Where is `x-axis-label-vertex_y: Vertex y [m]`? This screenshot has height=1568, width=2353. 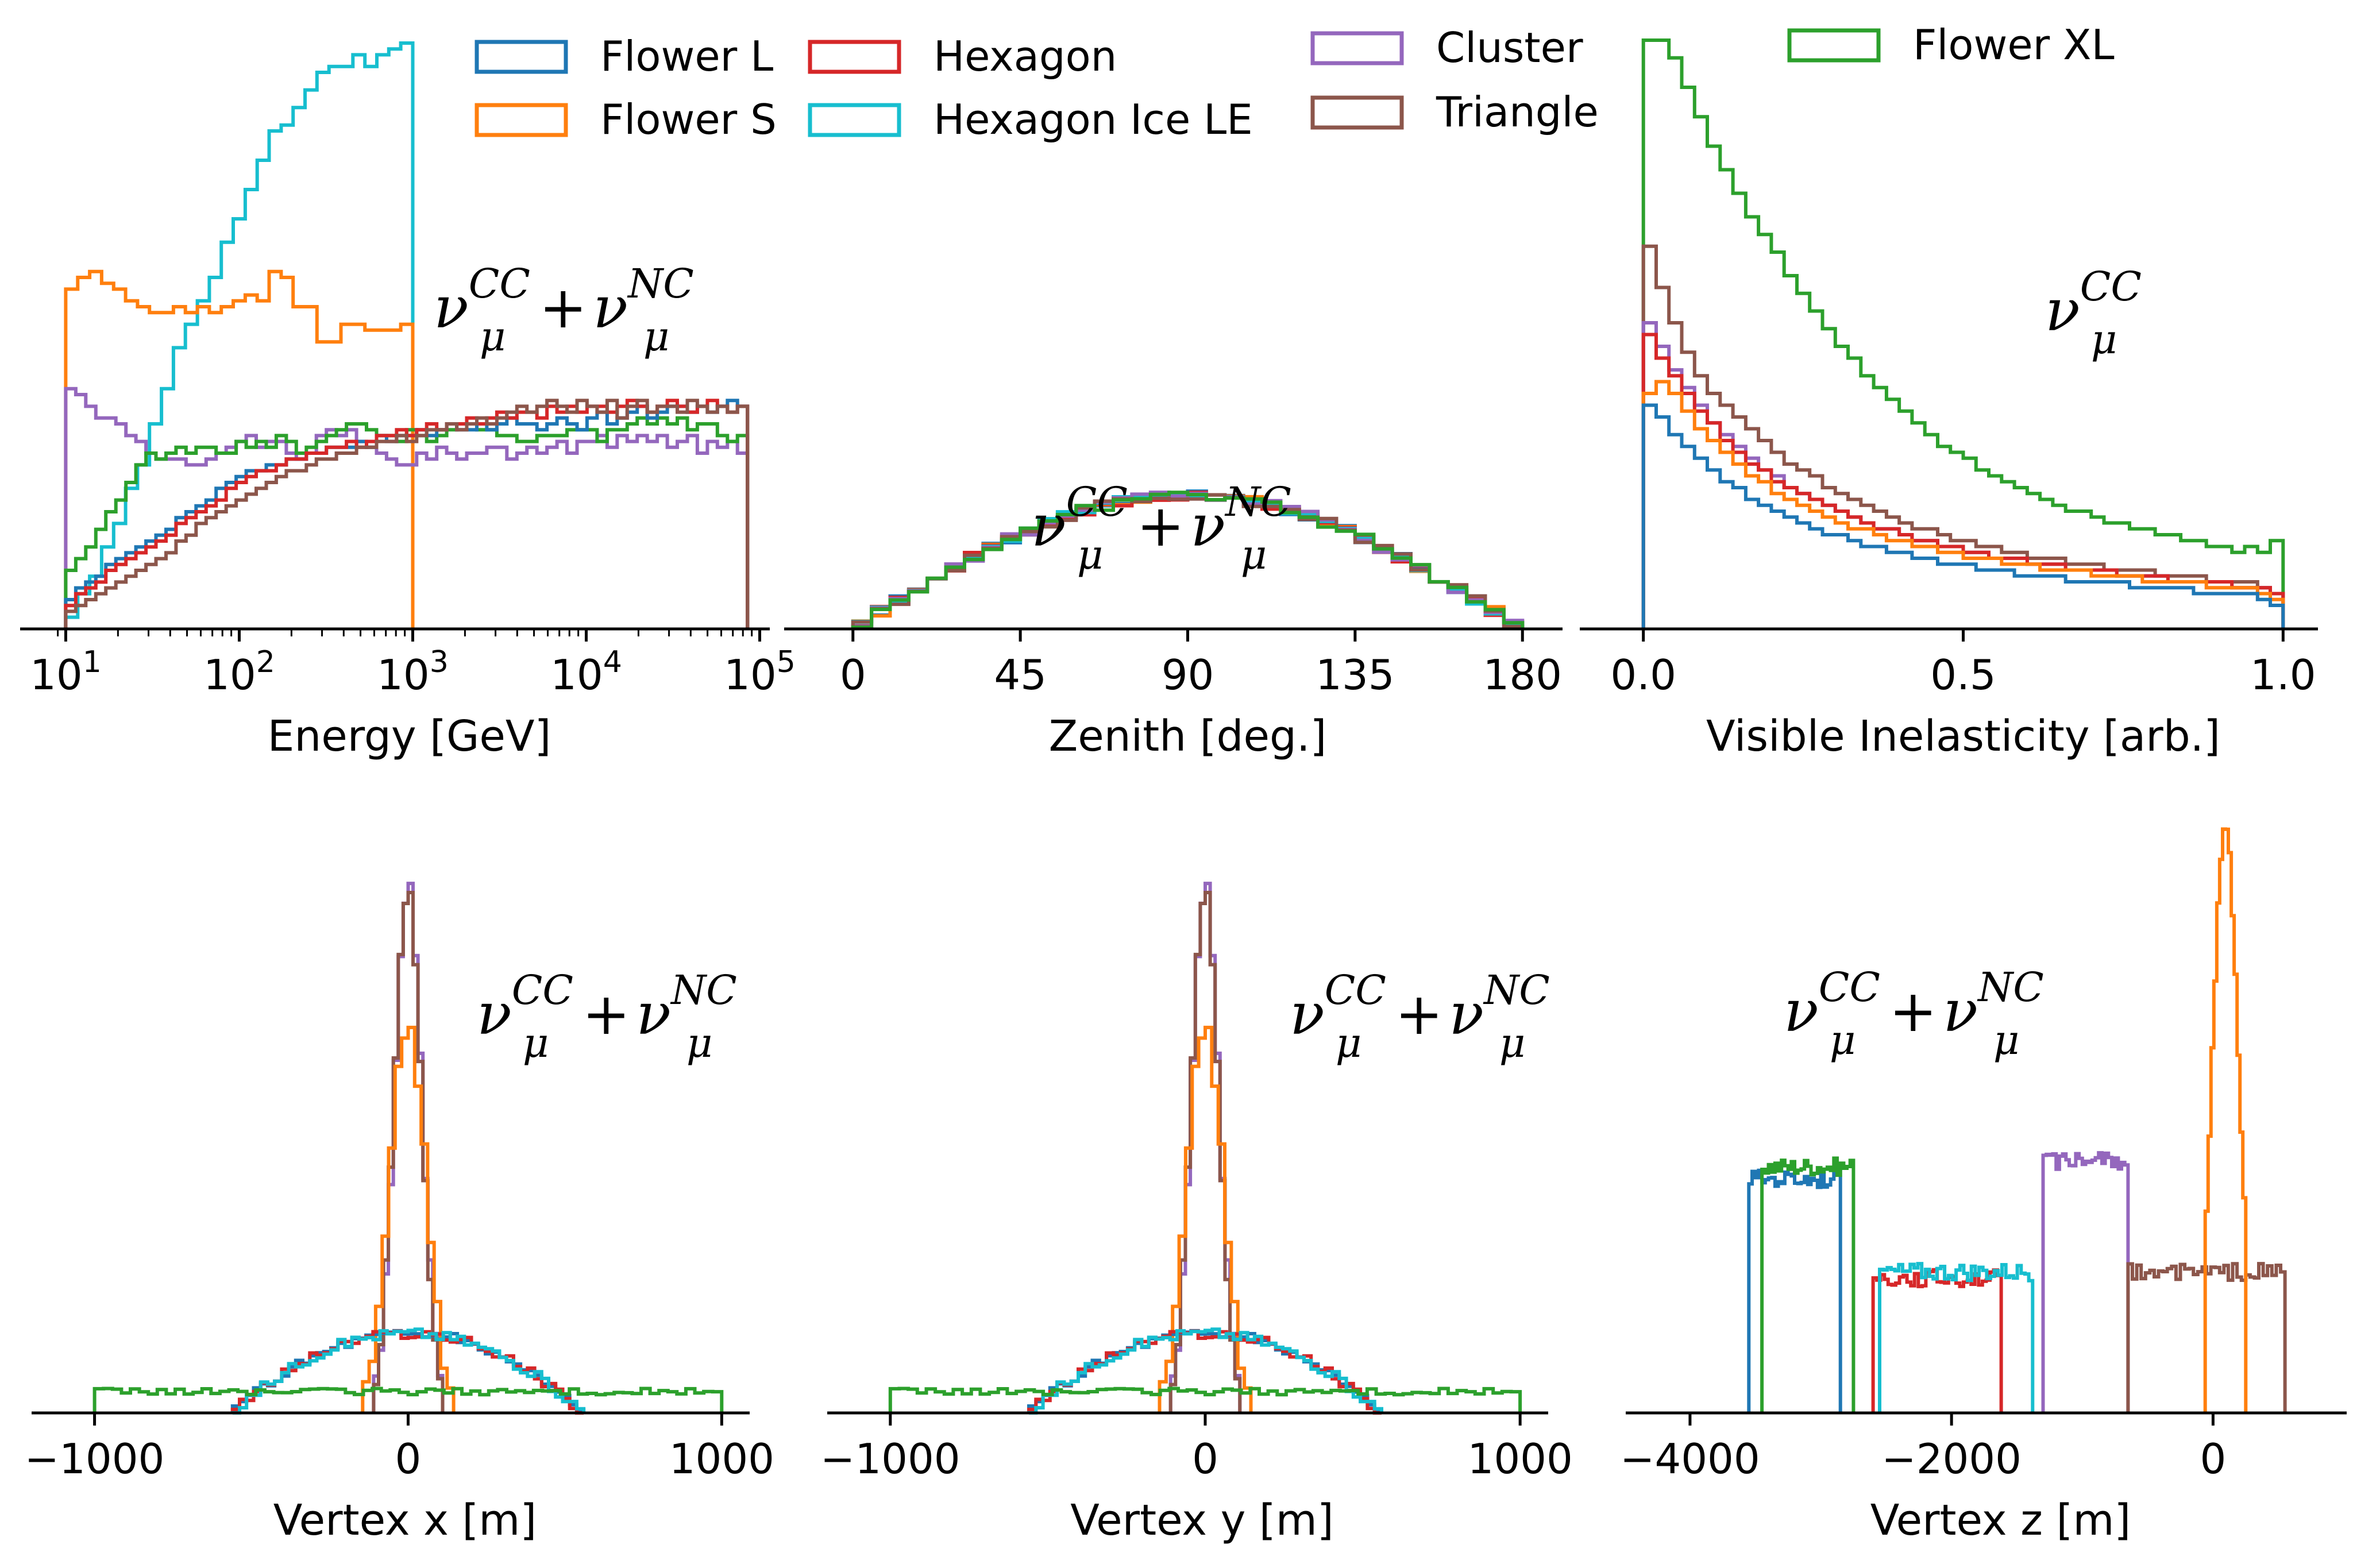
x-axis-label-vertex_y: Vertex y [m] is located at coordinates (1202, 1520).